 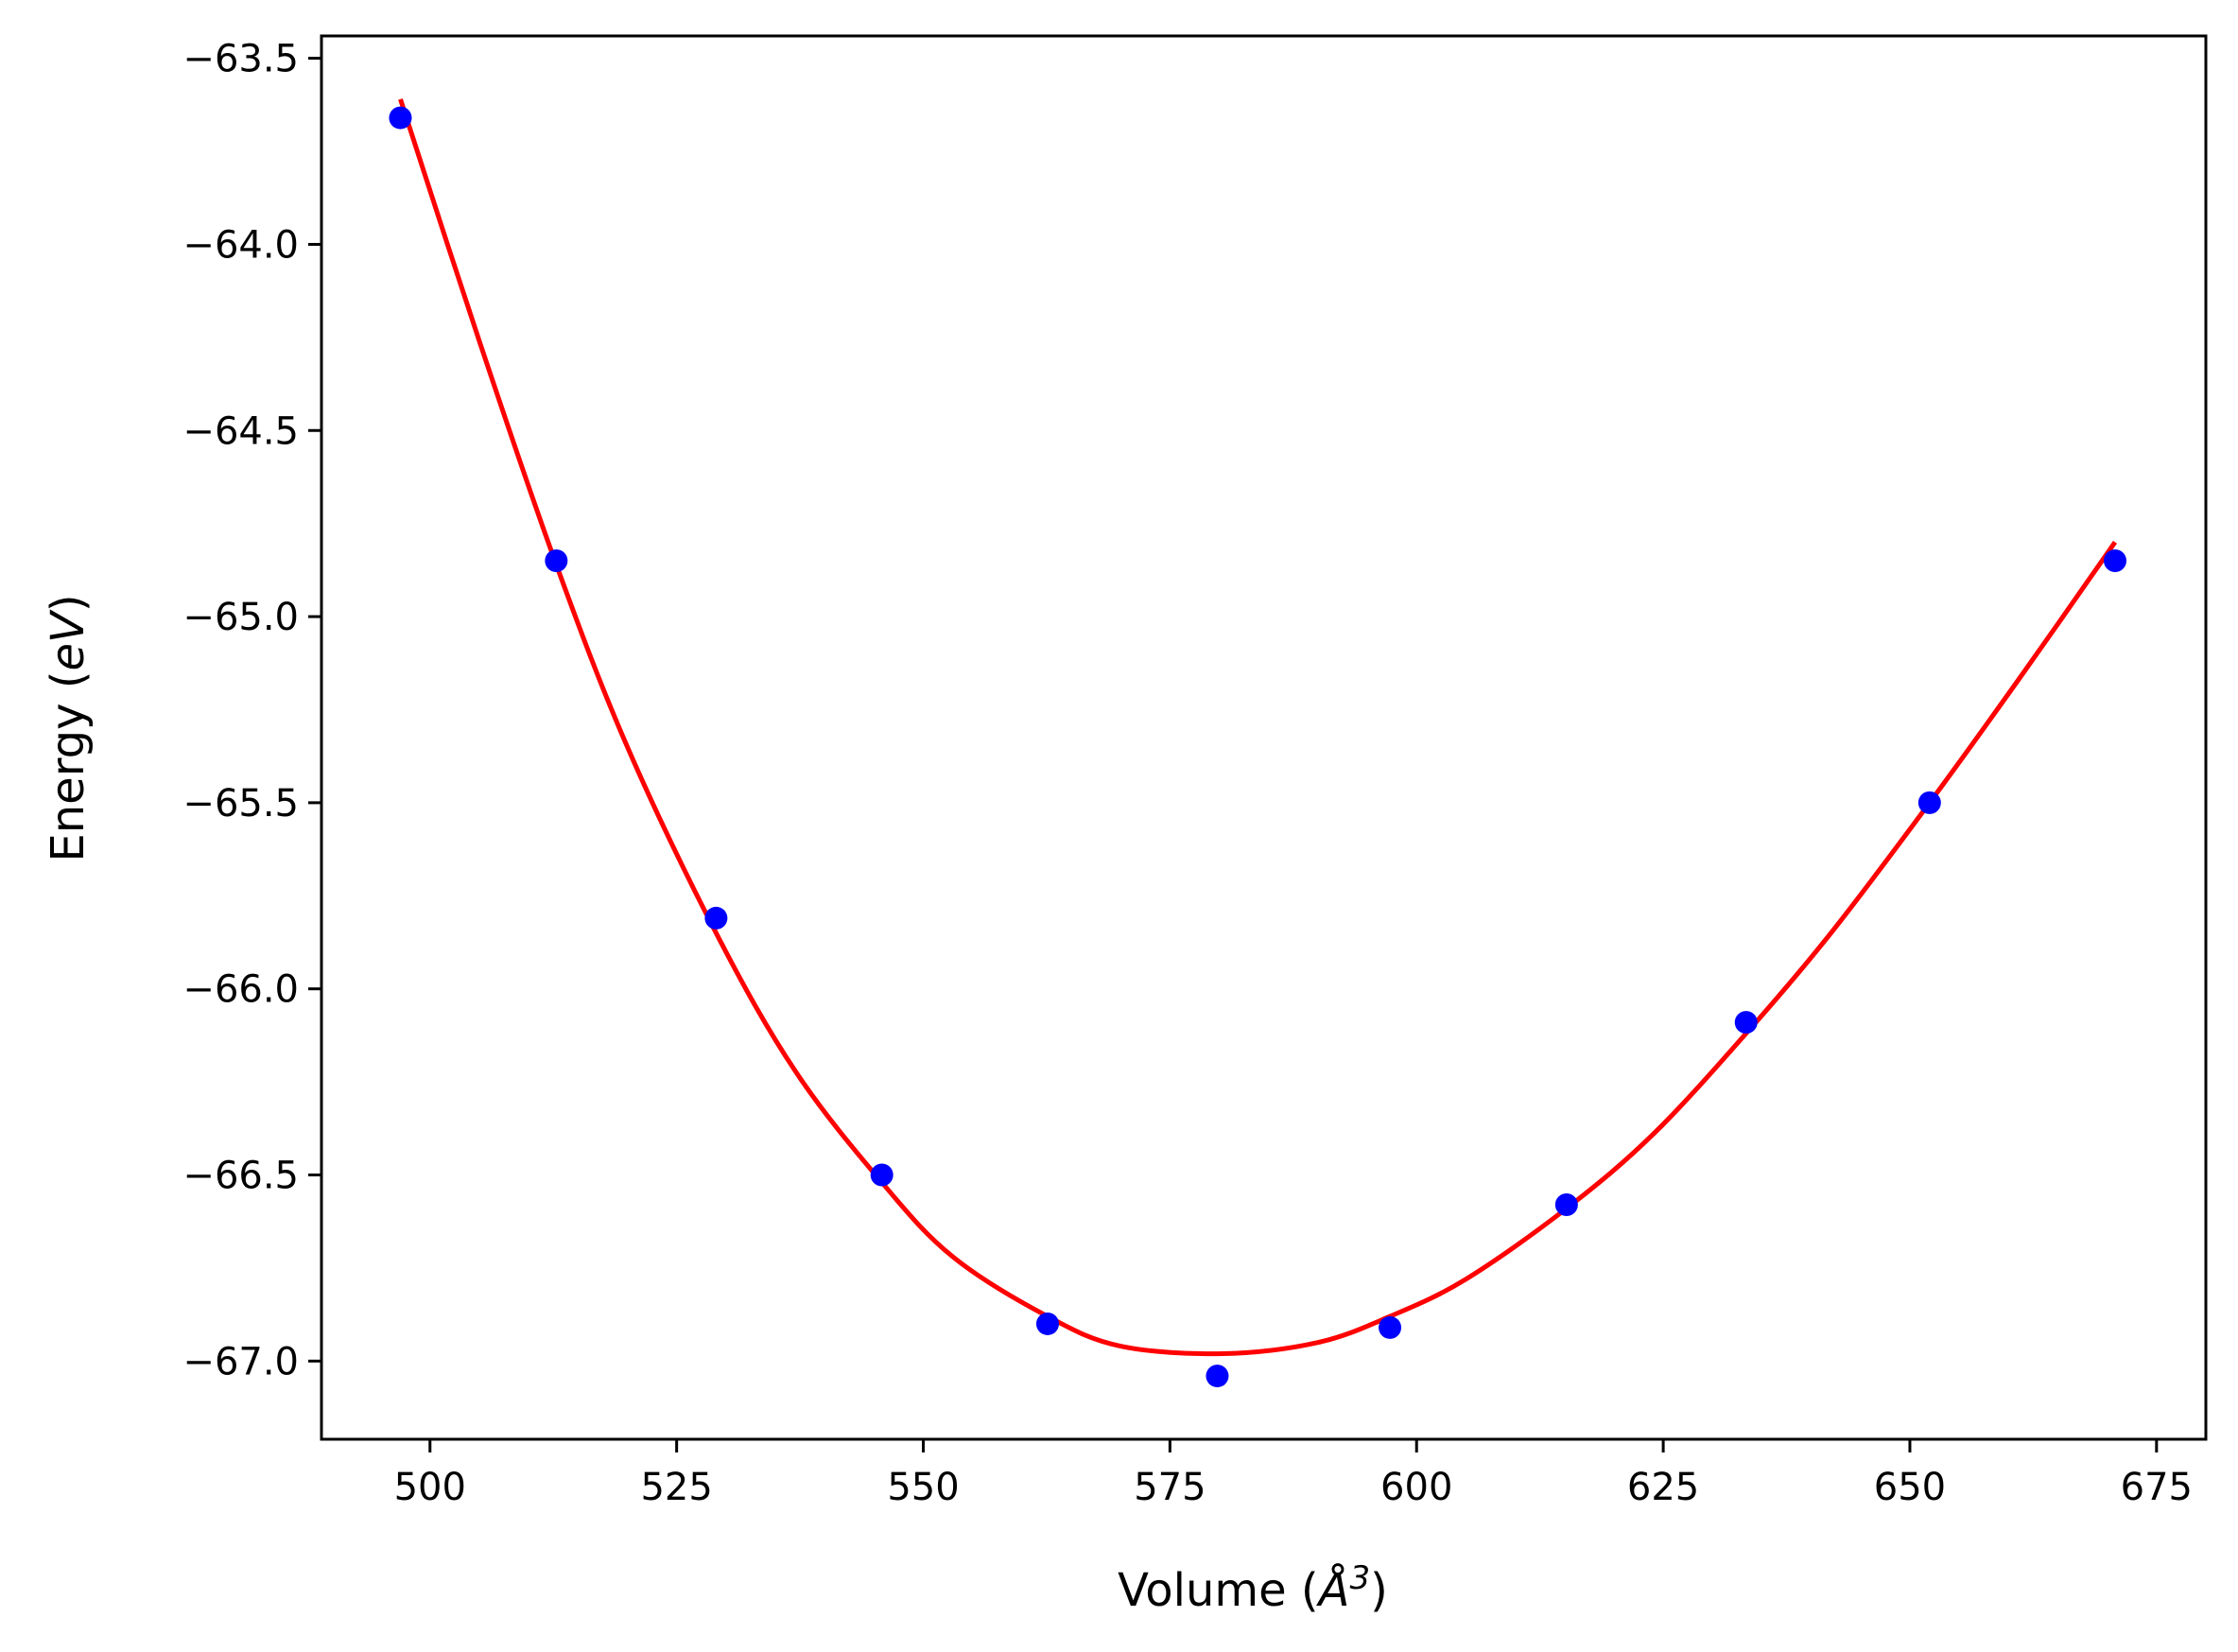 I want to click on y-tick-label: −65.0, so click(x=240, y=617).